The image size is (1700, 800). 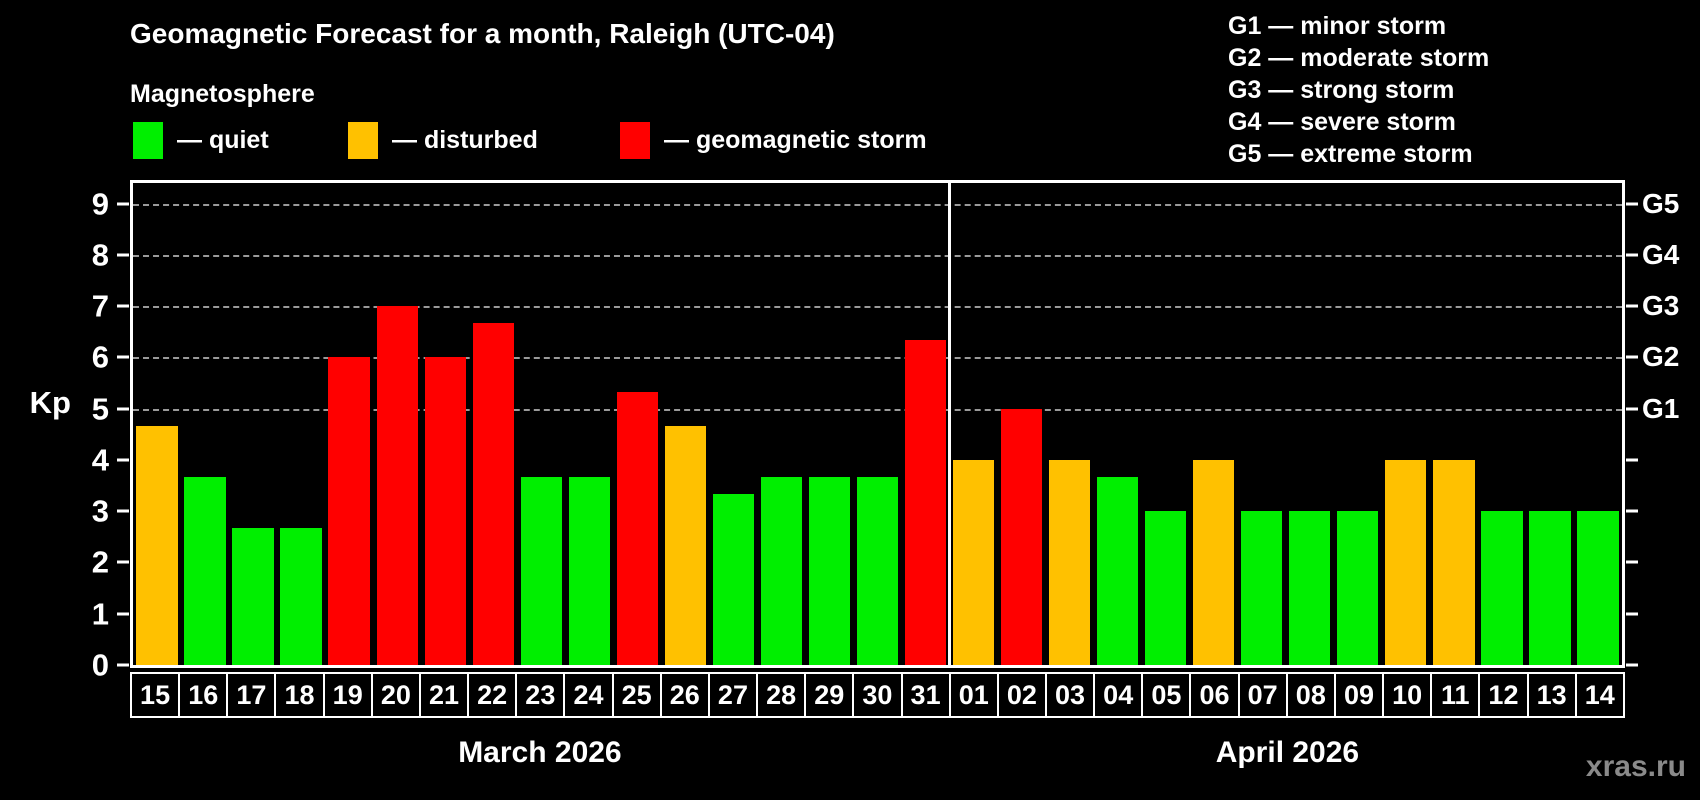 I want to click on watermark: xras.ru, so click(x=1635, y=766).